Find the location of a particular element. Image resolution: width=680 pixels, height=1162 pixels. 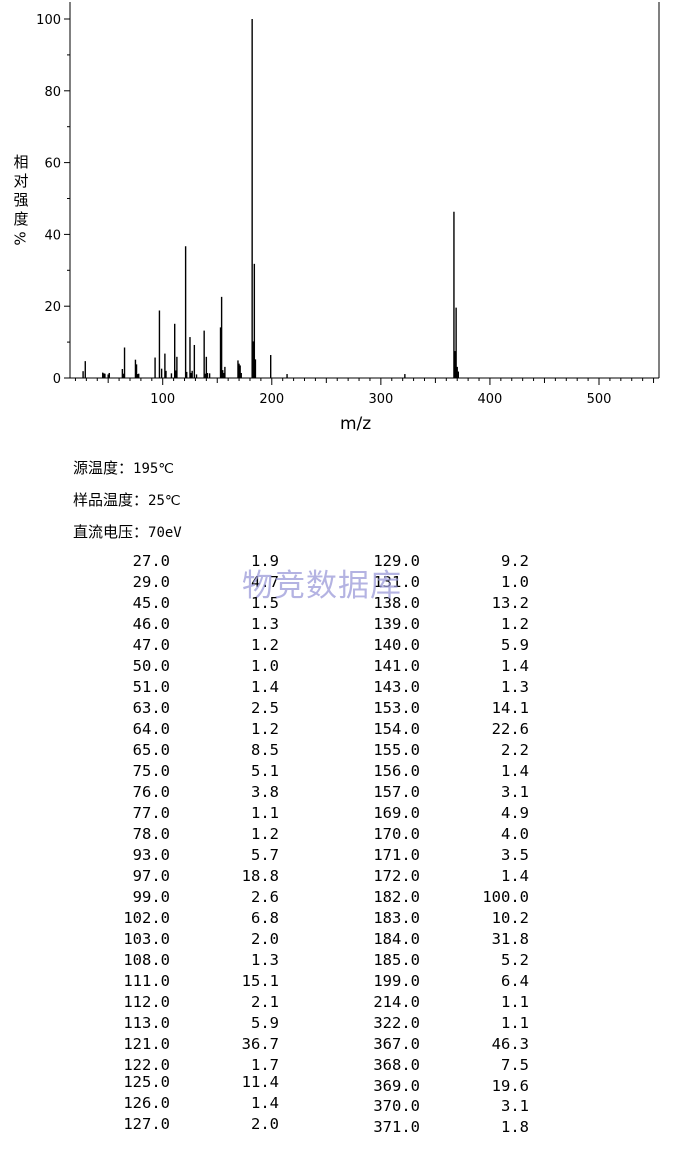

mz-value: 93.0 is located at coordinates (151, 855).